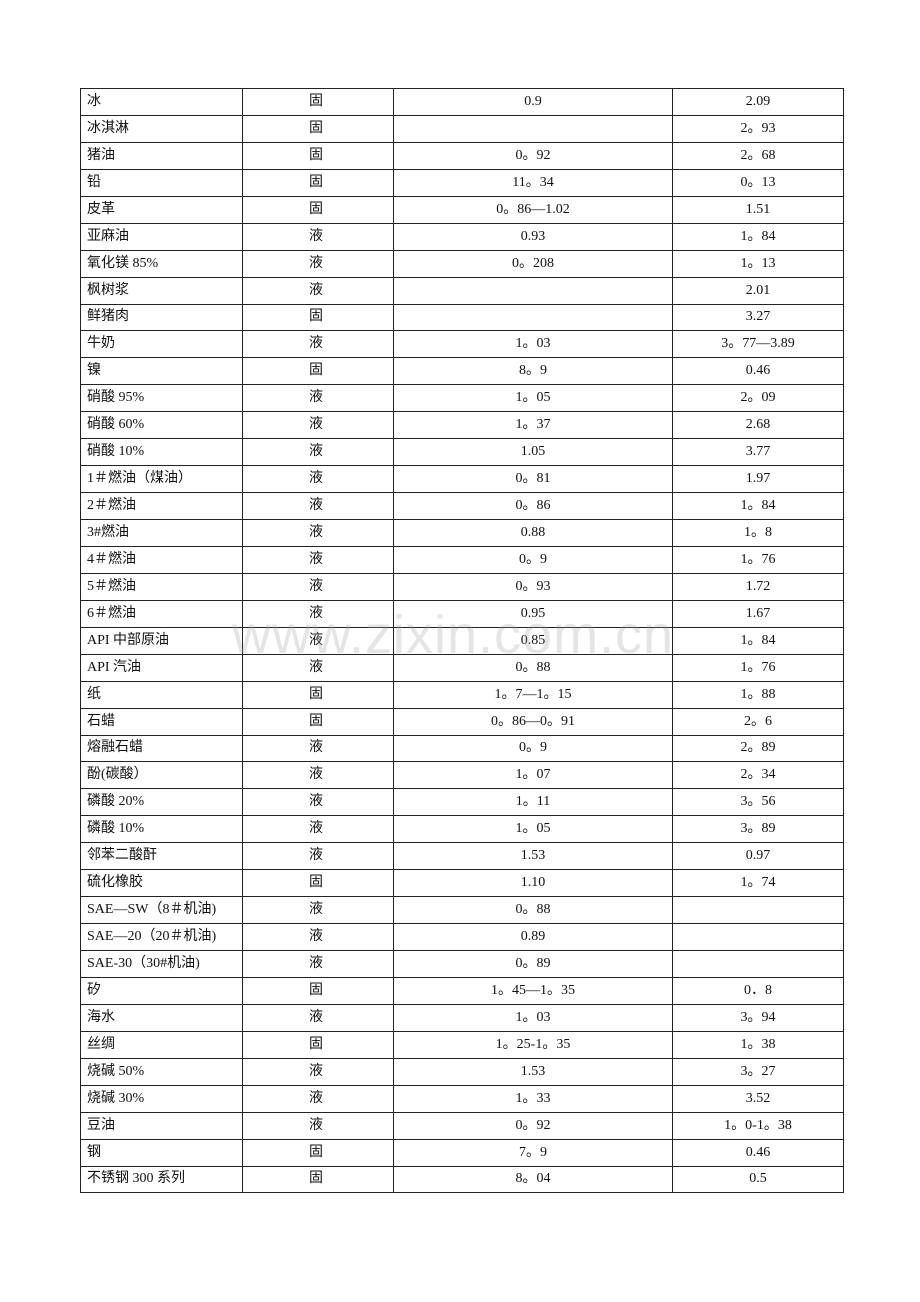 The width and height of the screenshot is (920, 1302). What do you see at coordinates (758, 829) in the screenshot?
I see `specific-heat-cell: 3。89` at bounding box center [758, 829].